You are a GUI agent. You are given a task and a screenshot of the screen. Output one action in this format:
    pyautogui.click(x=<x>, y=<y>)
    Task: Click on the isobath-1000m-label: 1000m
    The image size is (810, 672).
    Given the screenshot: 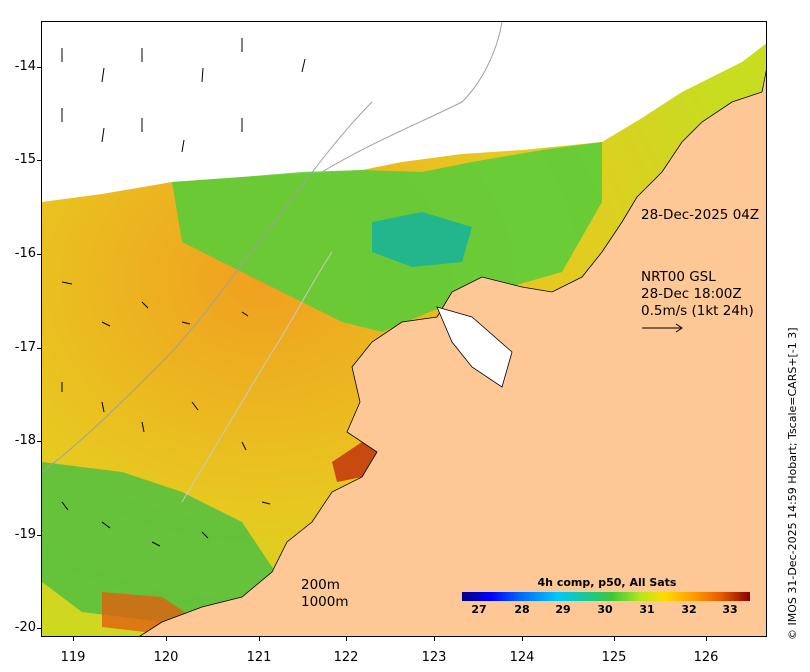 What is the action you would take?
    pyautogui.click(x=325, y=602)
    